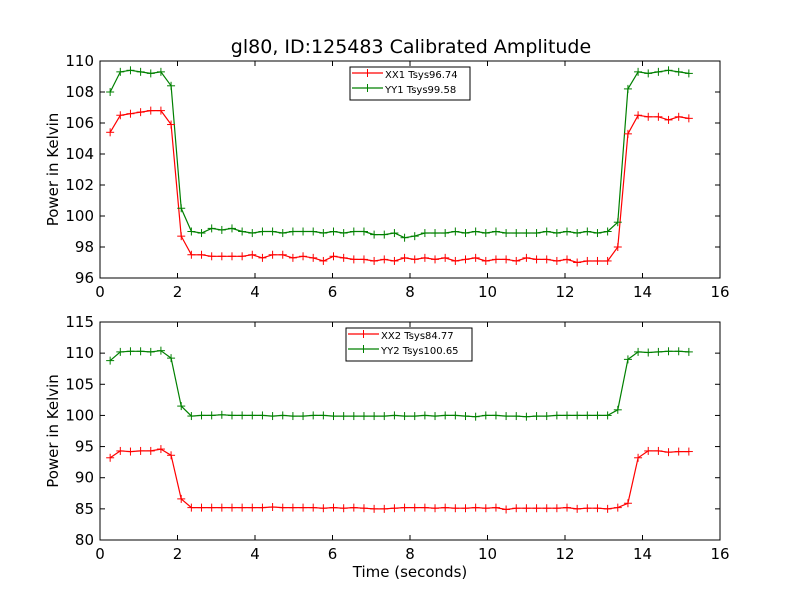 The height and width of the screenshot is (600, 800). I want to click on x-tick-label: 10, so click(487, 554).